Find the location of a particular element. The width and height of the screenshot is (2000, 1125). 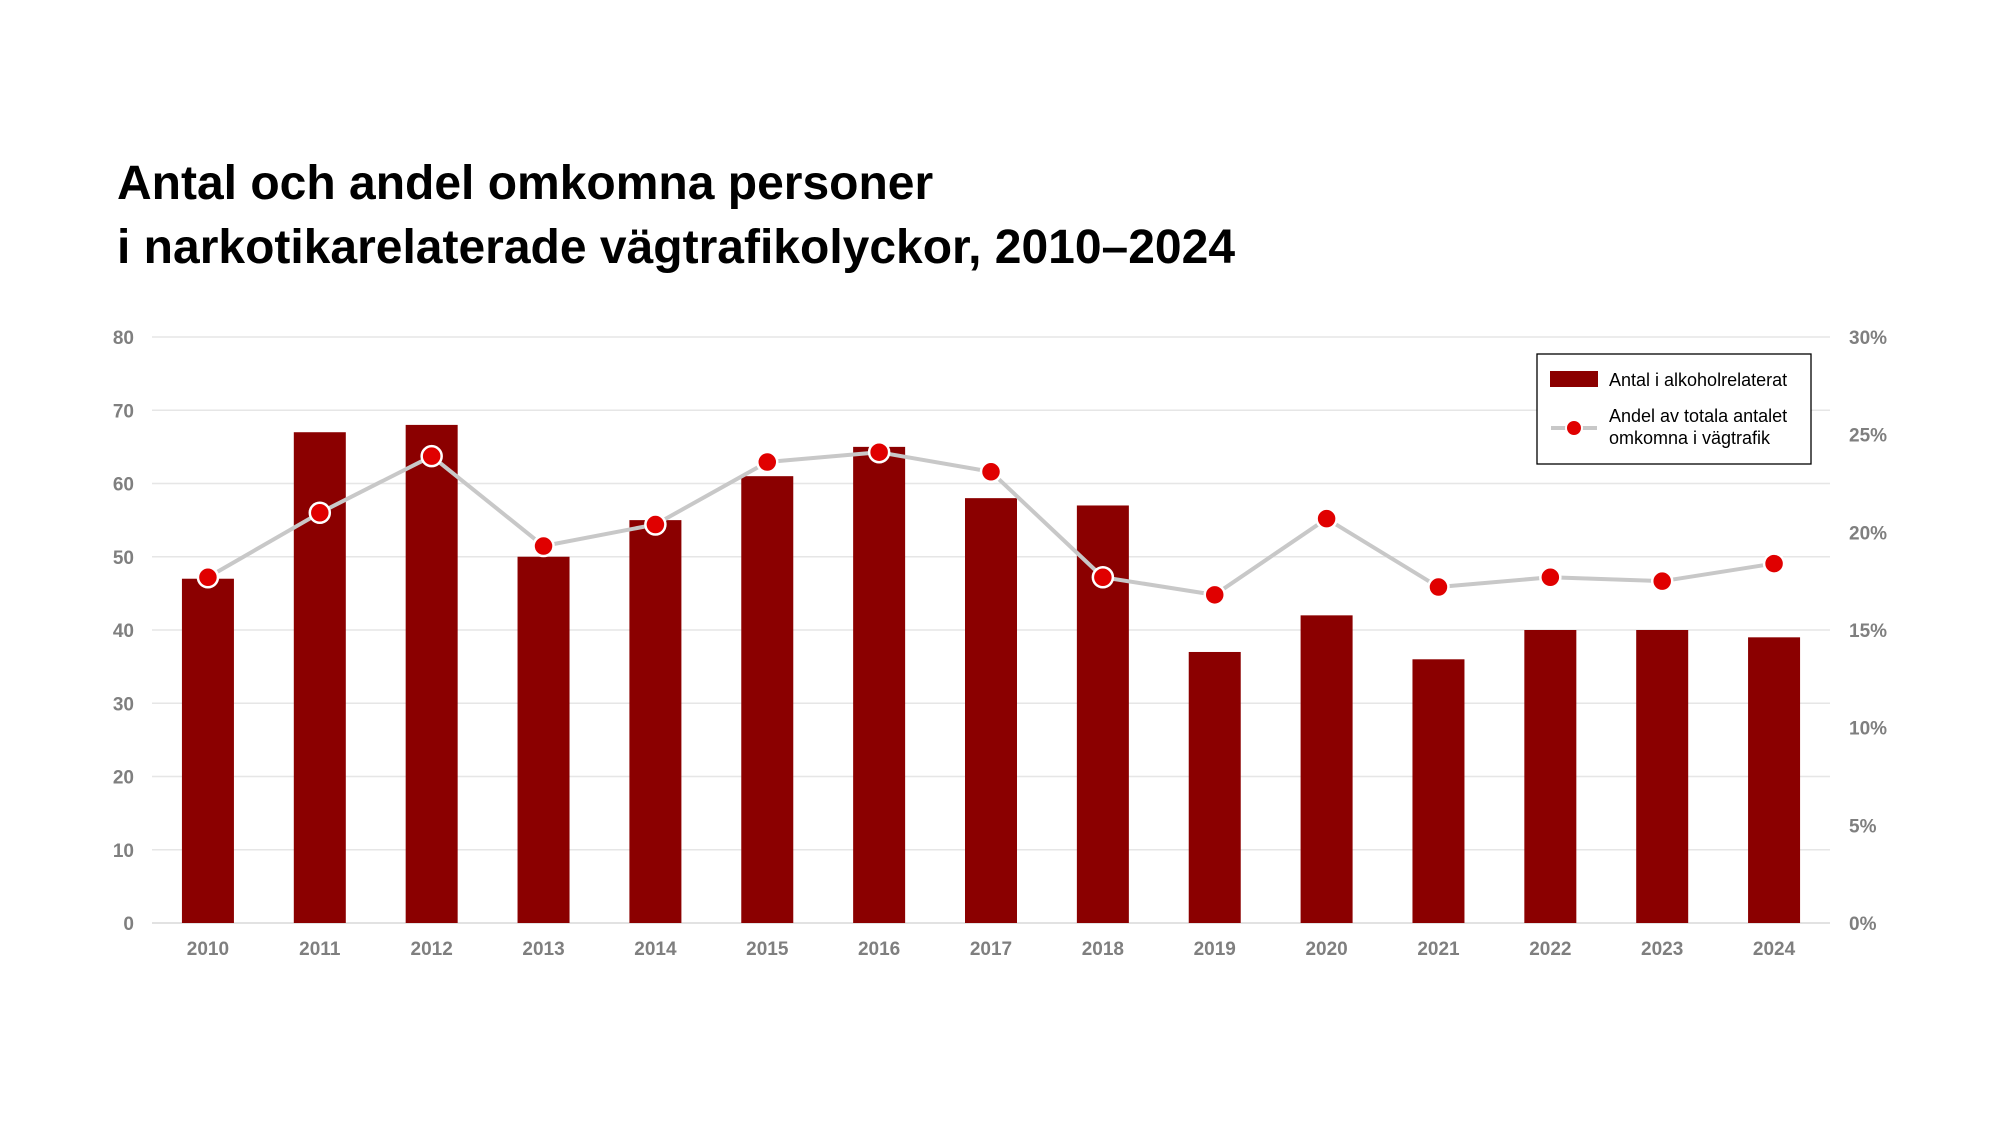

bar-2010 is located at coordinates (207, 750).